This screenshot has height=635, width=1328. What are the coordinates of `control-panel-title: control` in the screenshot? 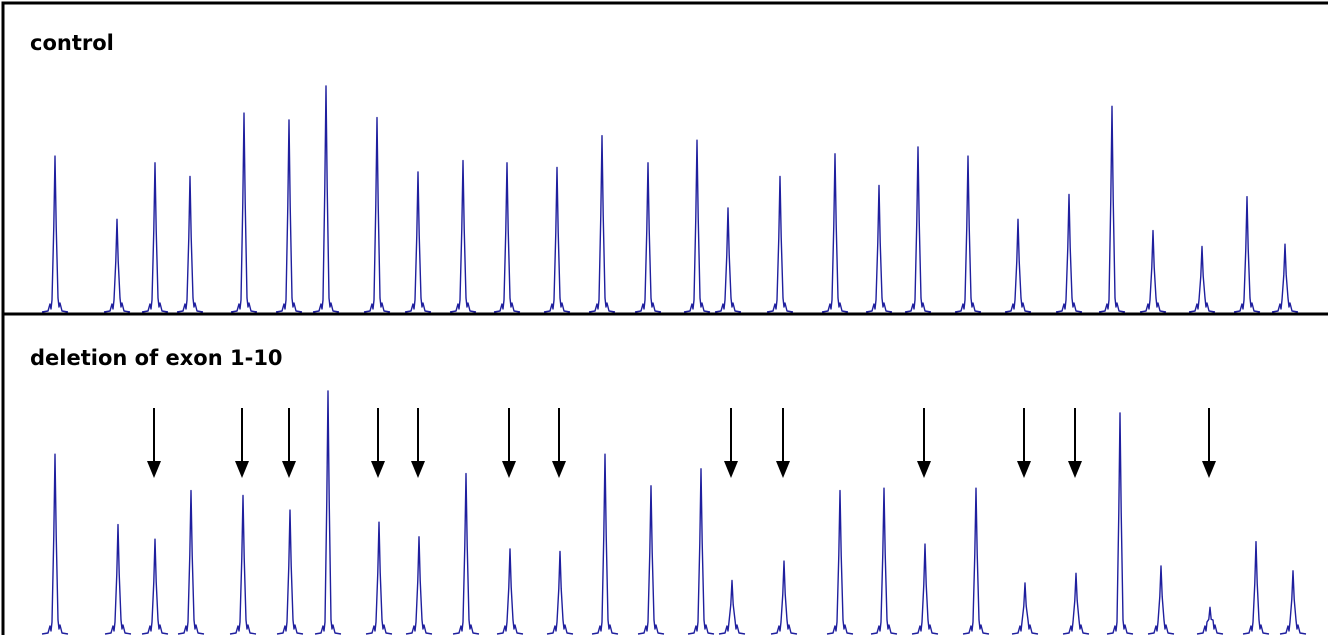 It's located at (72, 43).